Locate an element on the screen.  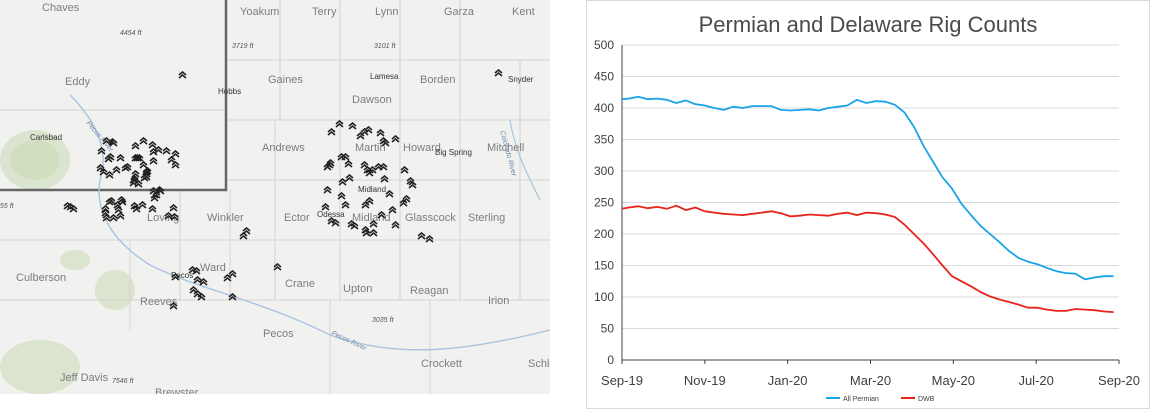
county-label-kent: Kent is located at coordinates (523, 12).